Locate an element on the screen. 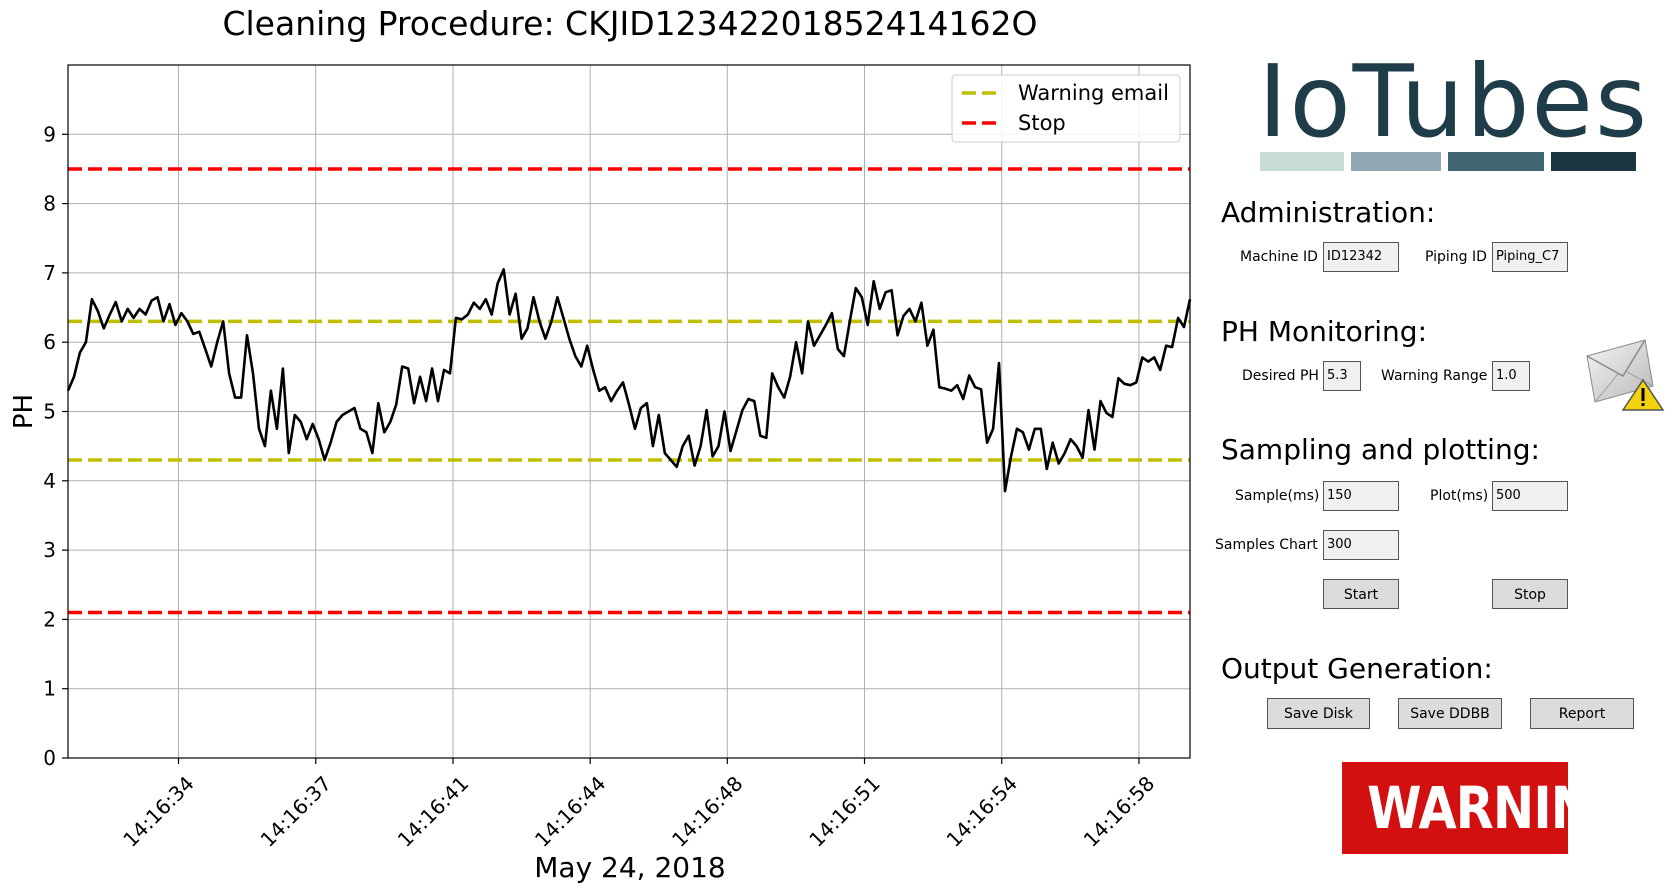 The width and height of the screenshot is (1677, 888). samples-chart-field: 300 is located at coordinates (1361, 545).